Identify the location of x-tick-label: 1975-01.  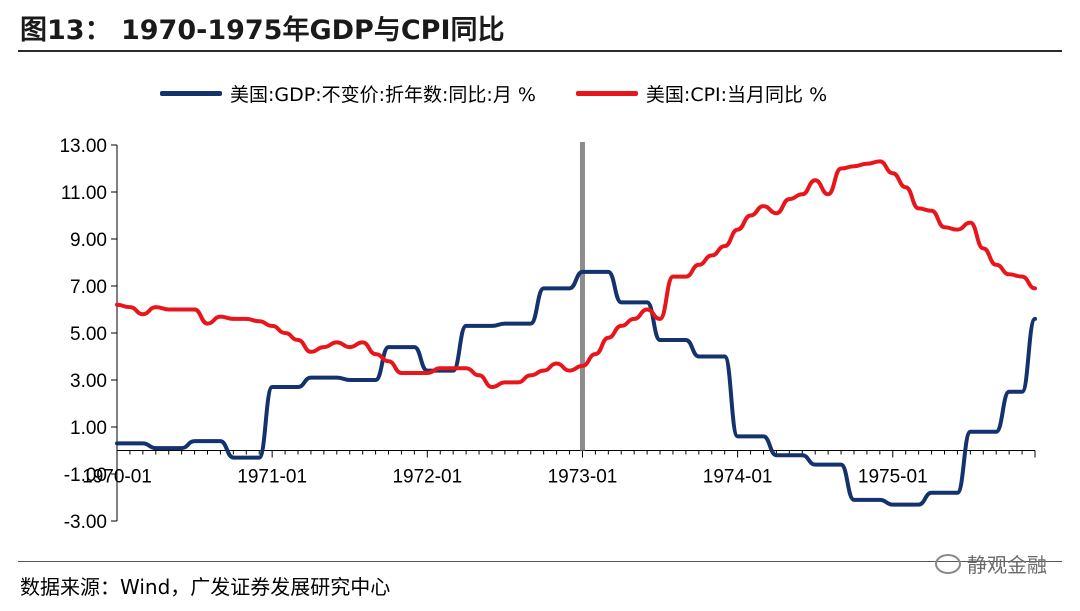
(893, 477).